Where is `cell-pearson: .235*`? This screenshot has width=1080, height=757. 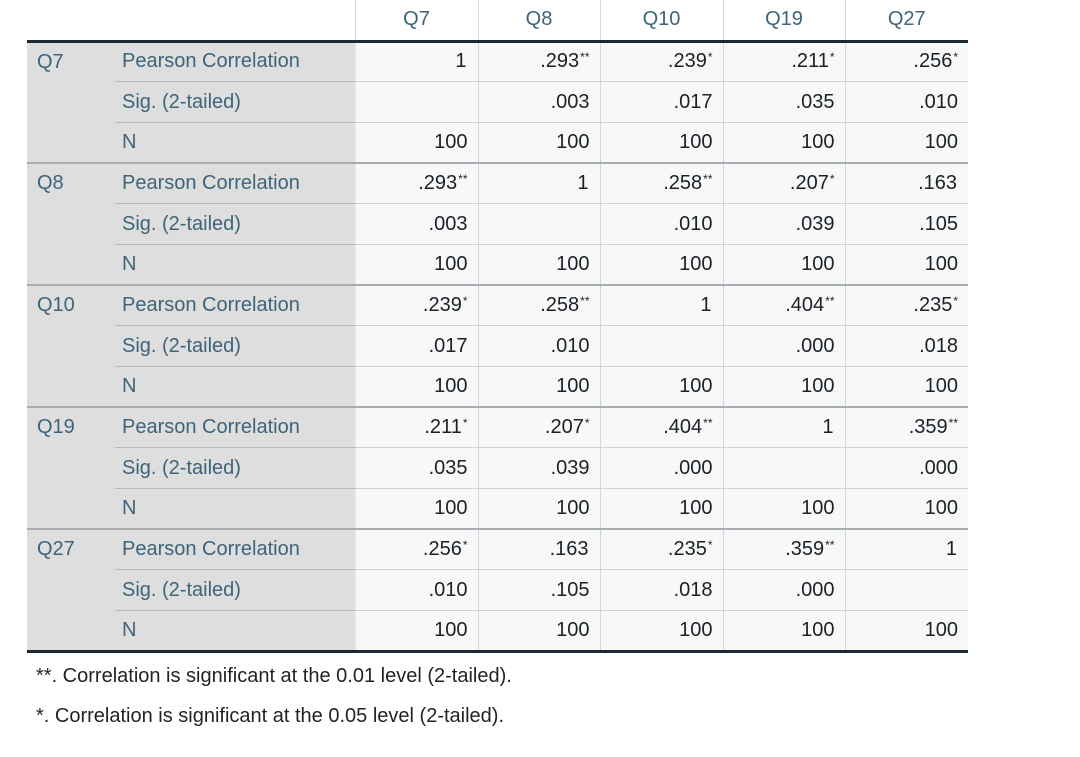 cell-pearson: .235* is located at coordinates (661, 550).